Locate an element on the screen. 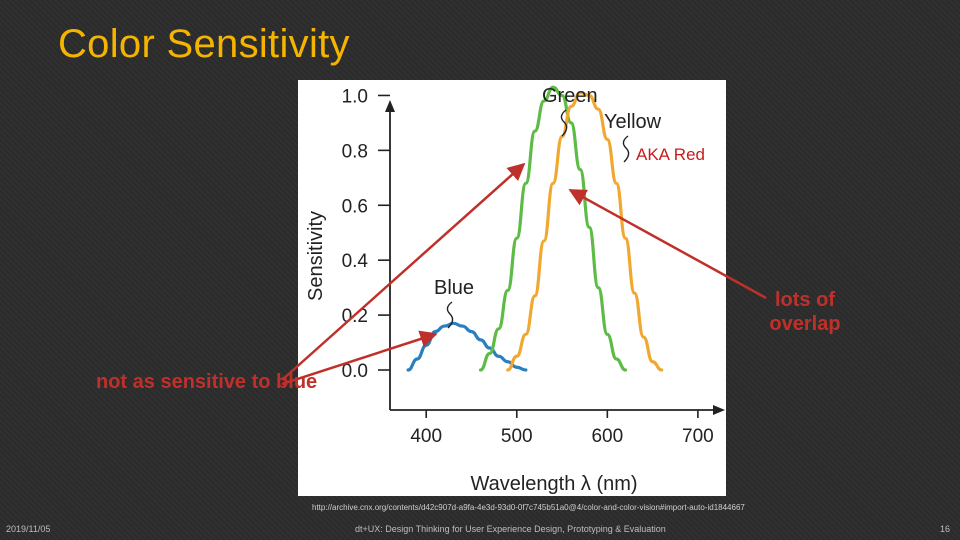 Image resolution: width=960 pixels, height=540 pixels. x-tick-label: 600 is located at coordinates (607, 436).